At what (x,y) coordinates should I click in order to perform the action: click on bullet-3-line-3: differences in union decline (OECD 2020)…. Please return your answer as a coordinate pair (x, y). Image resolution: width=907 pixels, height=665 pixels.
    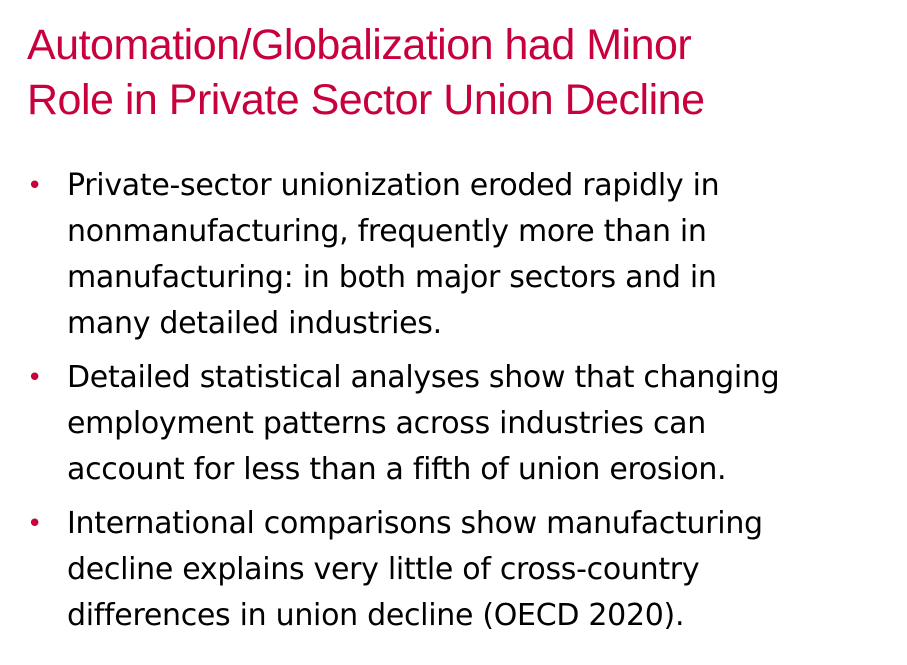
    Looking at the image, I should click on (376, 615).